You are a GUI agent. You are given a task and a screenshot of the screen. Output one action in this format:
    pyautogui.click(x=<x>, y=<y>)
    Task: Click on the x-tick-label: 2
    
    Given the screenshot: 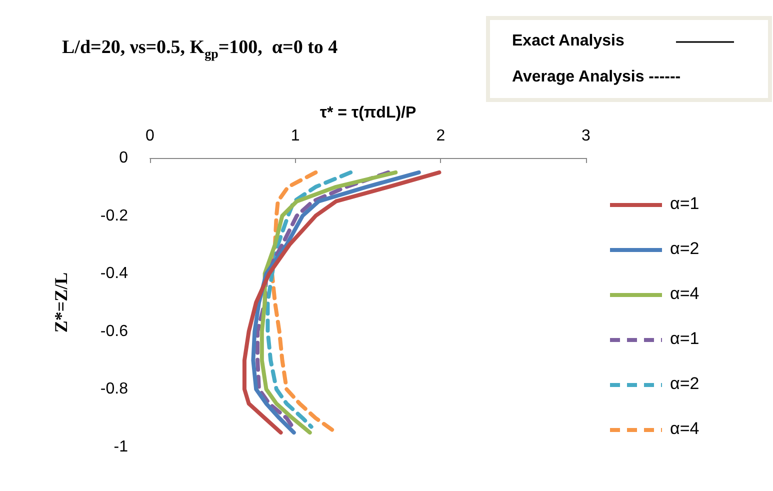 What is the action you would take?
    pyautogui.click(x=441, y=136)
    